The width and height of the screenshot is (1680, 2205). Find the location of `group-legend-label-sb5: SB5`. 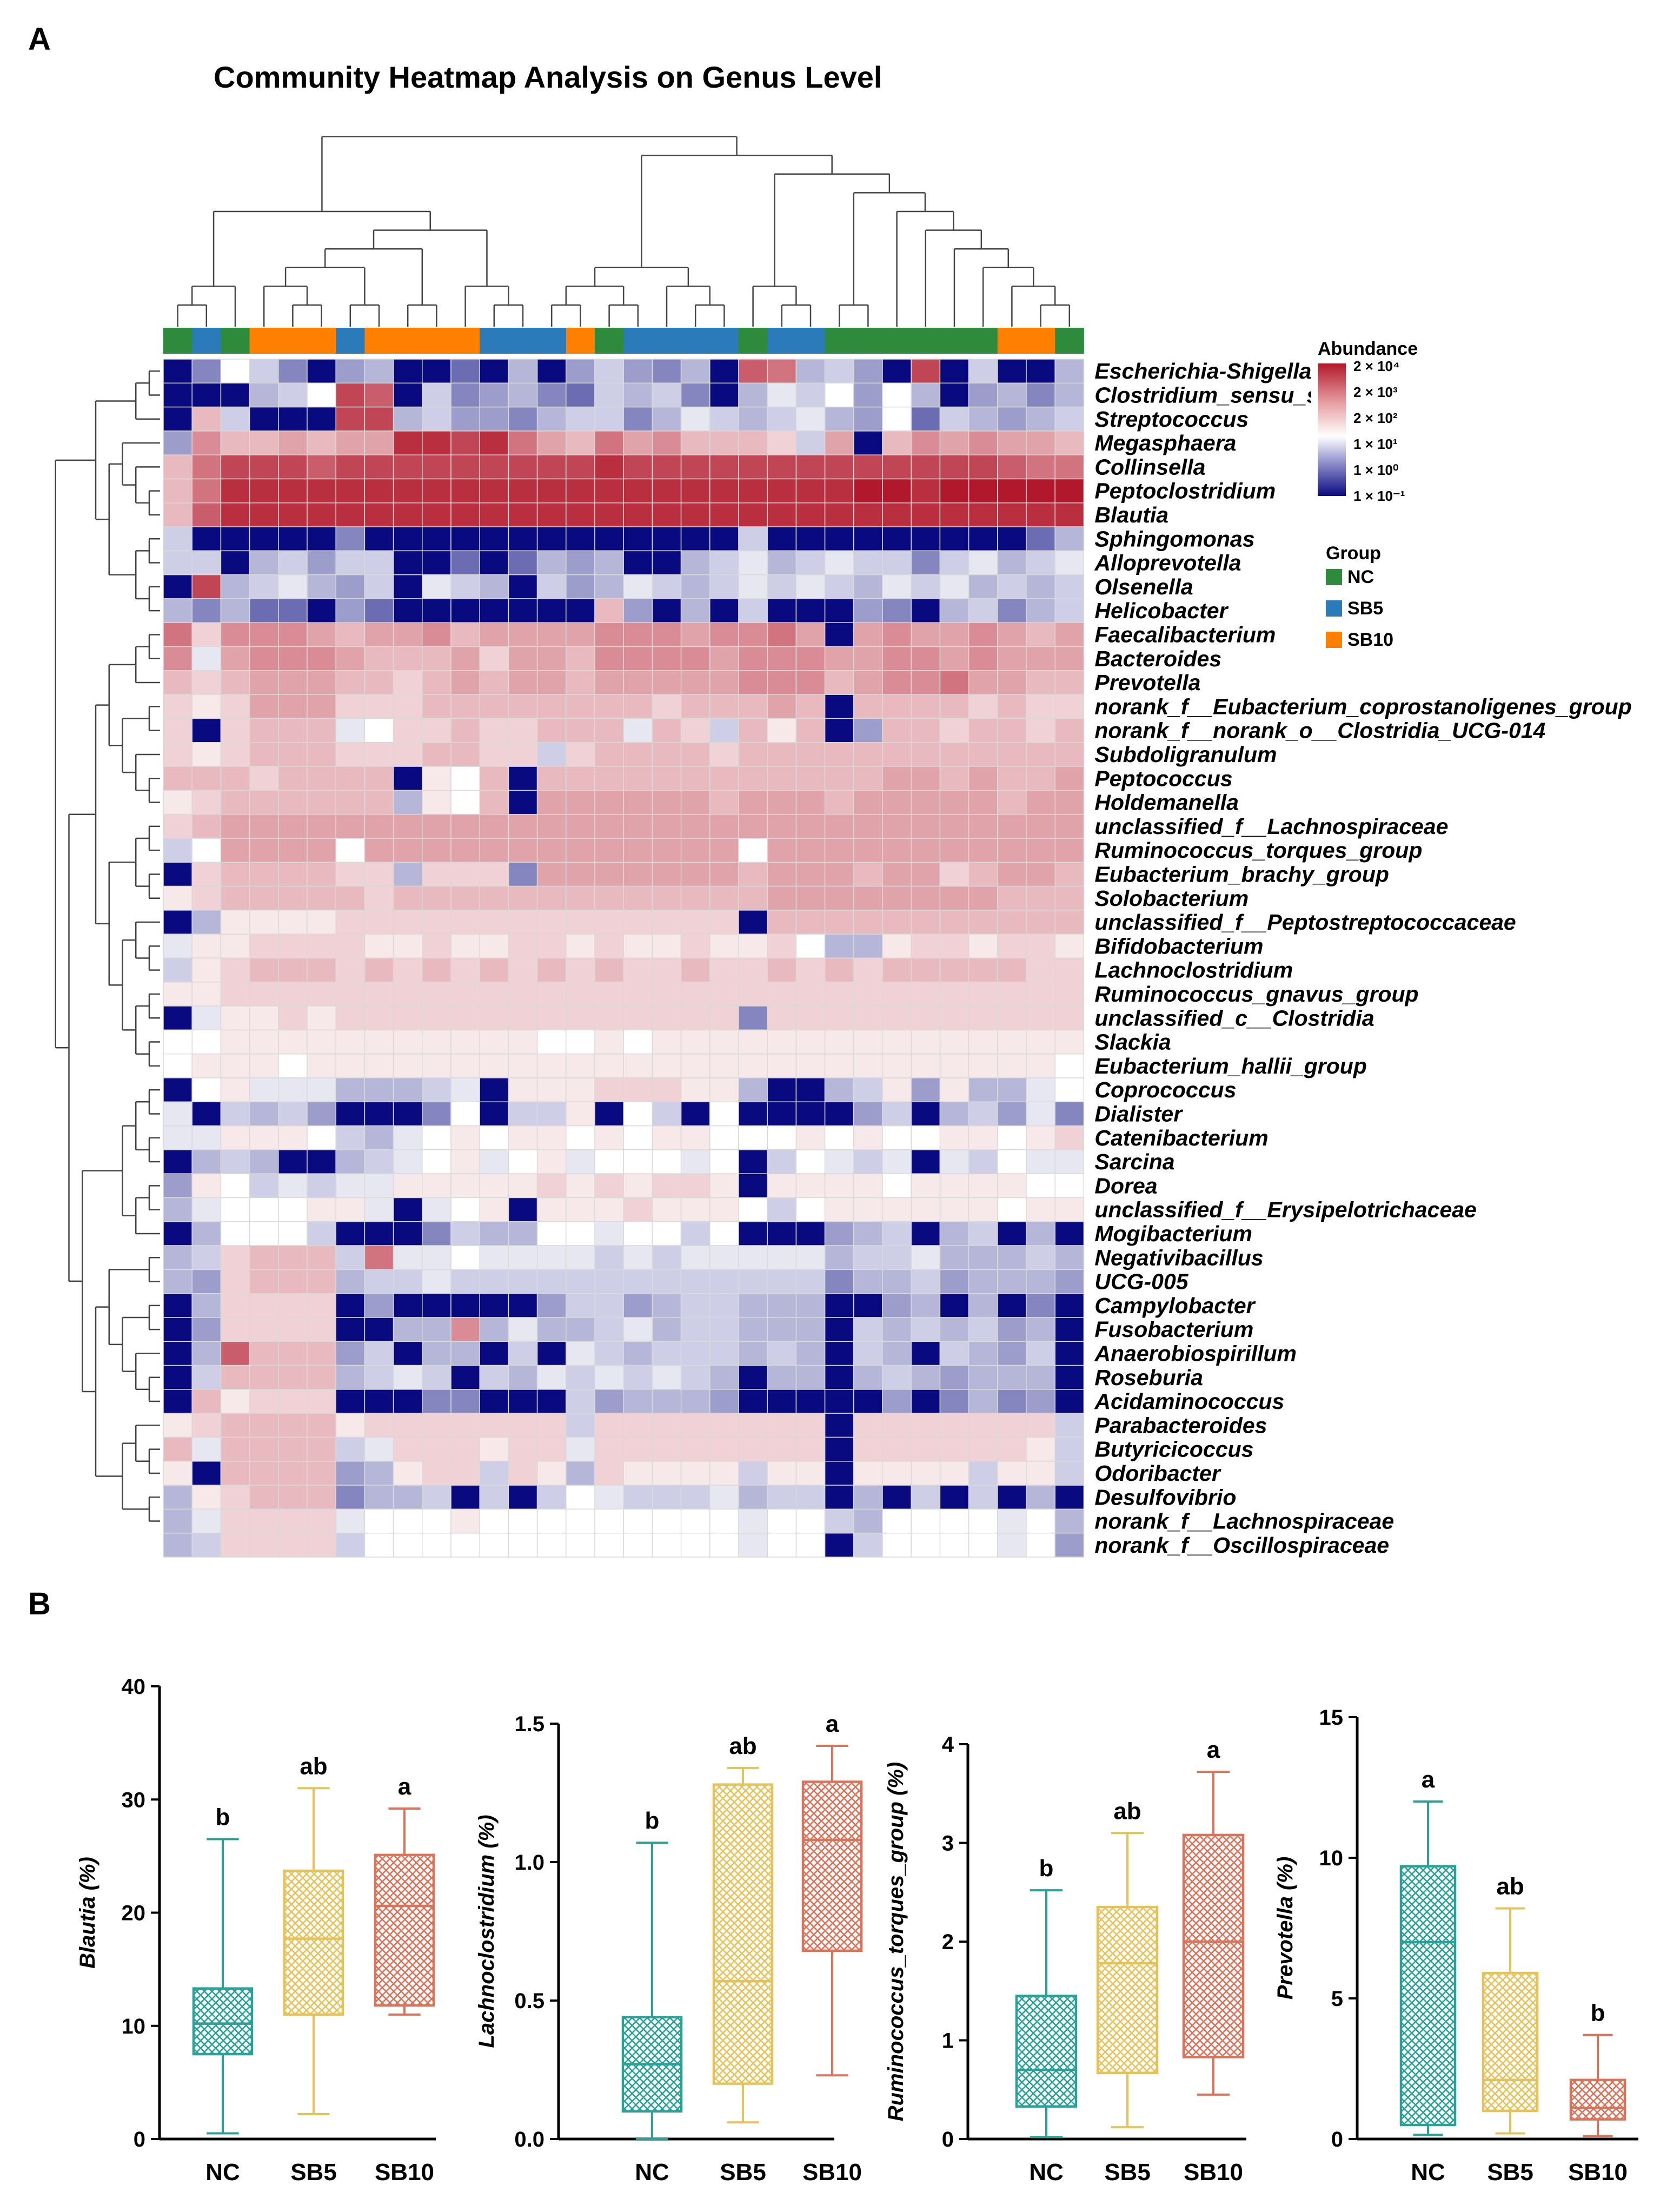

group-legend-label-sb5: SB5 is located at coordinates (1365, 608).